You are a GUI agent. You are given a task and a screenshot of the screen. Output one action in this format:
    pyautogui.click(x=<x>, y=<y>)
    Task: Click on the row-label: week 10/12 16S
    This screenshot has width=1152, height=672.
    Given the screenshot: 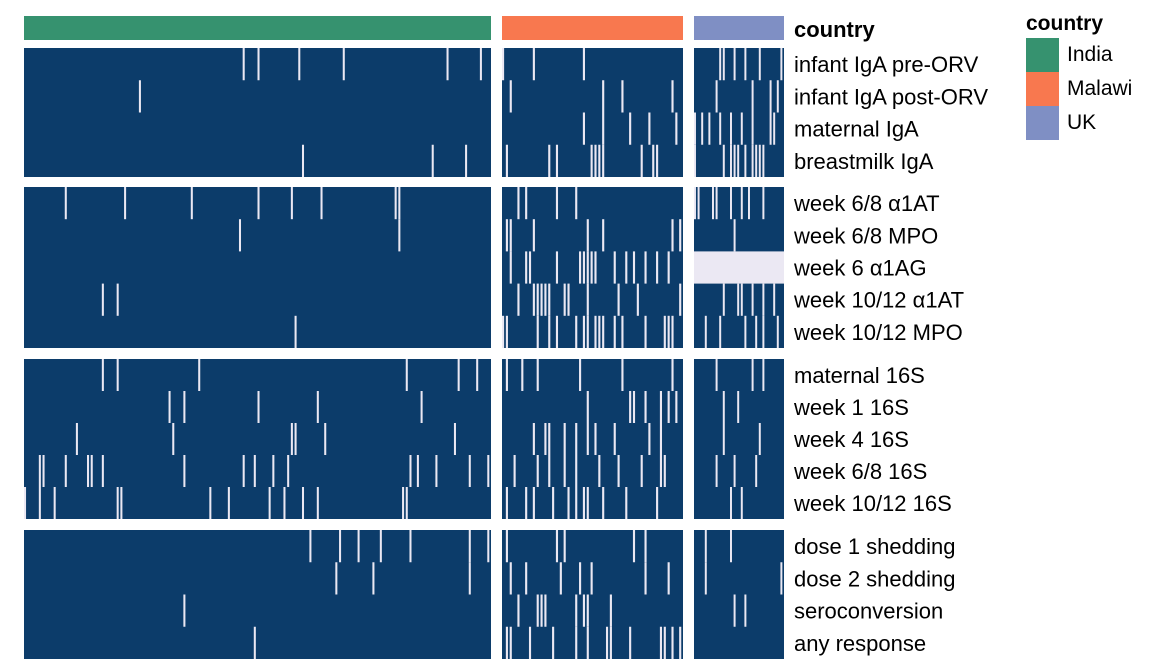 What is the action you would take?
    pyautogui.click(x=872, y=503)
    